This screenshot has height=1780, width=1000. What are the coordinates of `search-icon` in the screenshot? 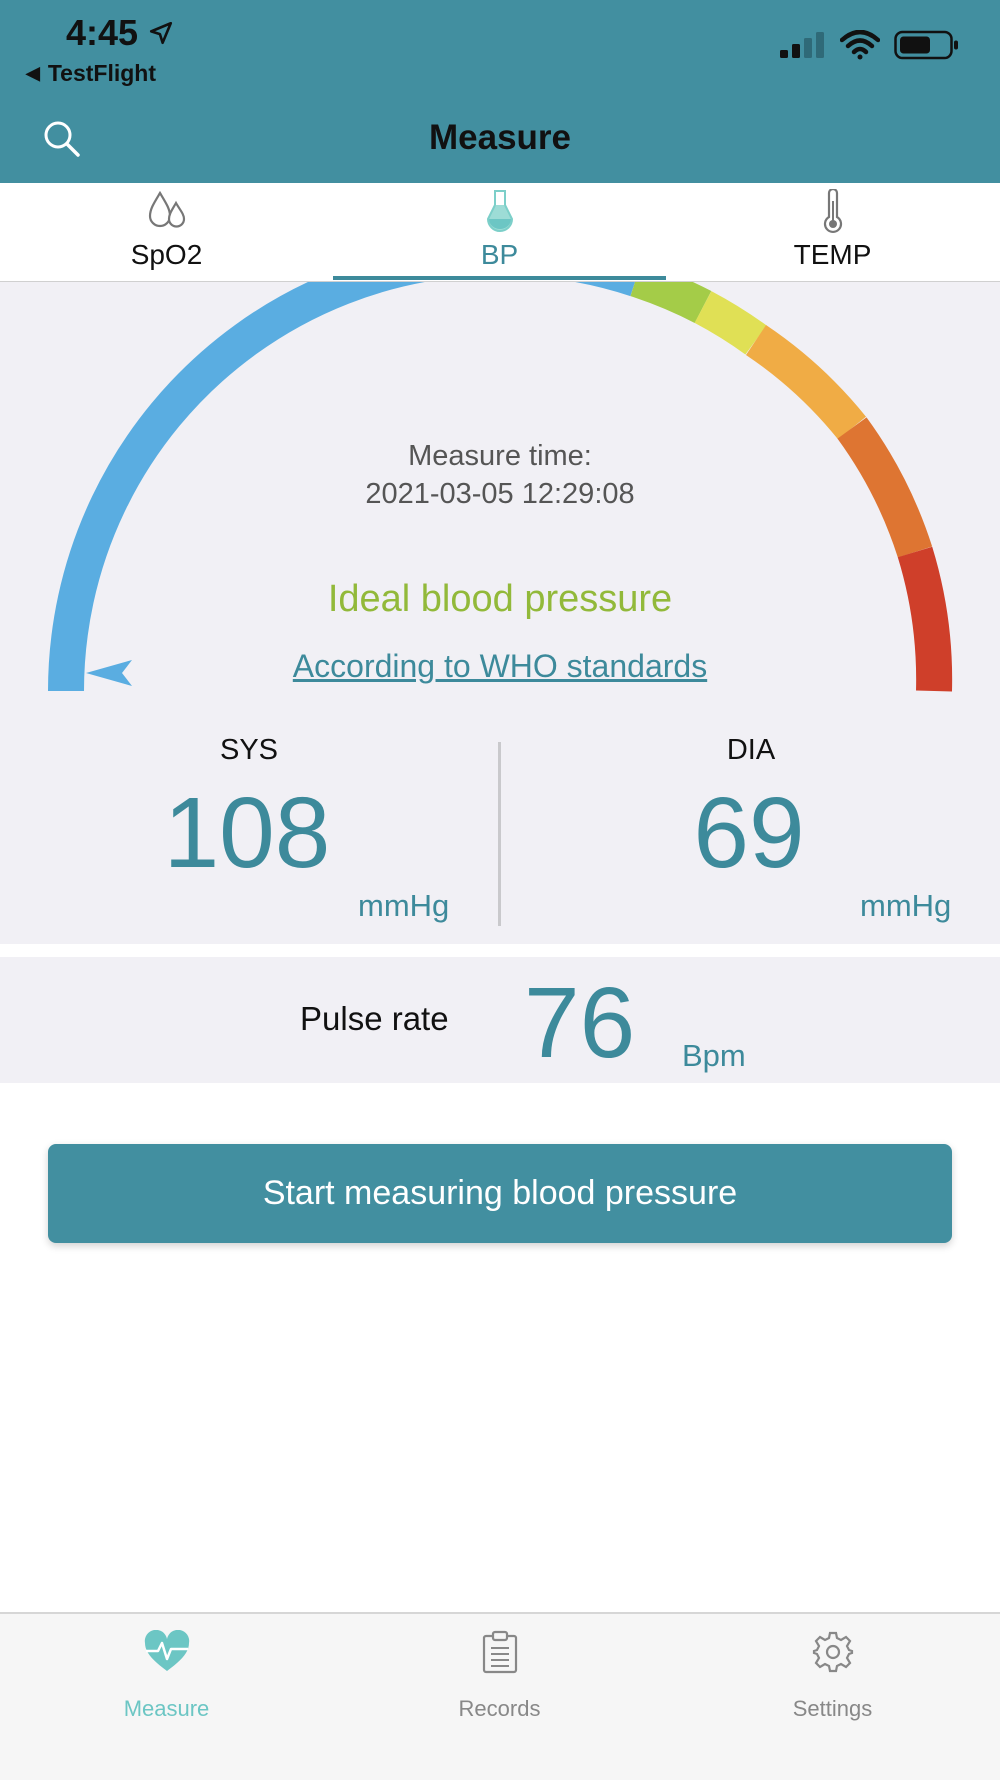 It's located at (62, 139).